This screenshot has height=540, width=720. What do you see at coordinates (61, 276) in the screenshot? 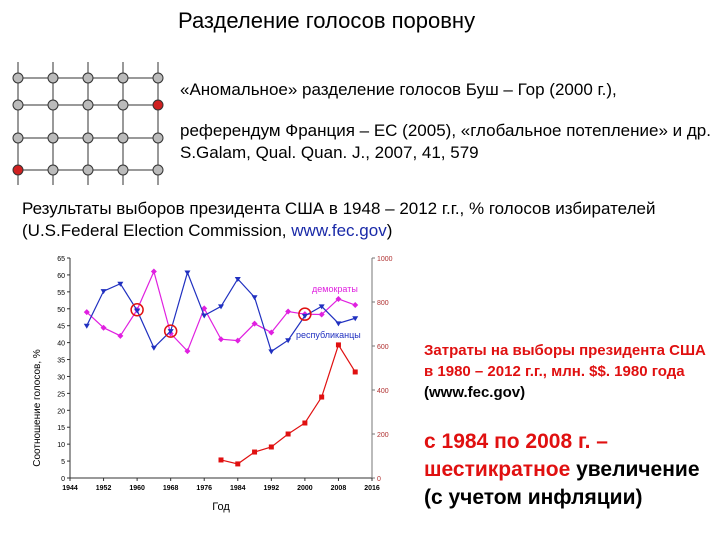
I see `y-tick-label: 60` at bounding box center [61, 276].